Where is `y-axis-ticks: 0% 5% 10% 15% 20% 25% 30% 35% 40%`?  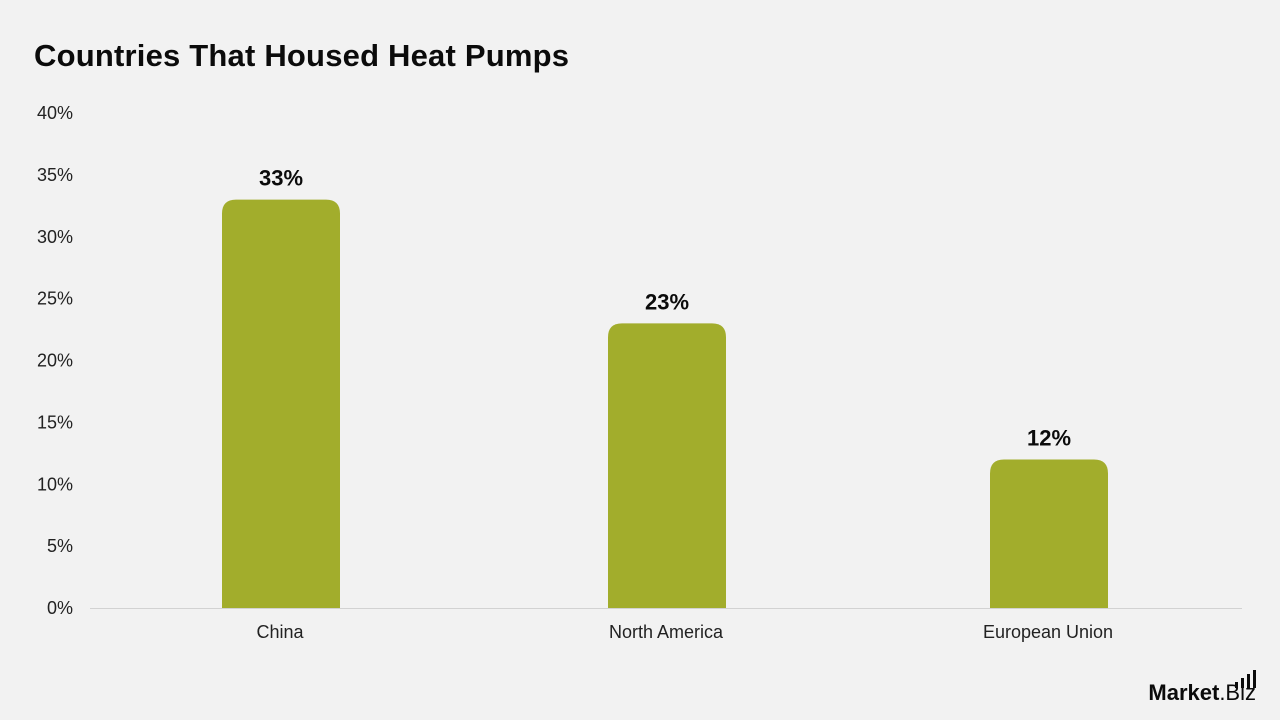 y-axis-ticks: 0% 5% 10% 15% 20% 25% 30% 35% 40% is located at coordinates (55, 360).